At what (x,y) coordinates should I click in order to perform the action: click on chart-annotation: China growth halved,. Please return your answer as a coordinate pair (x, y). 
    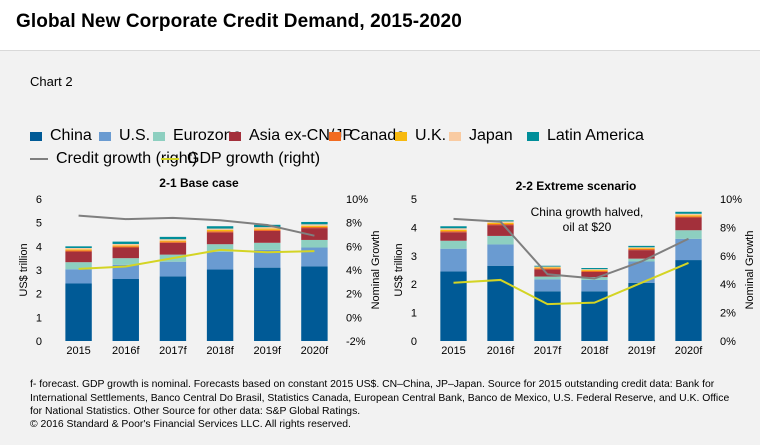
    Looking at the image, I should click on (587, 212).